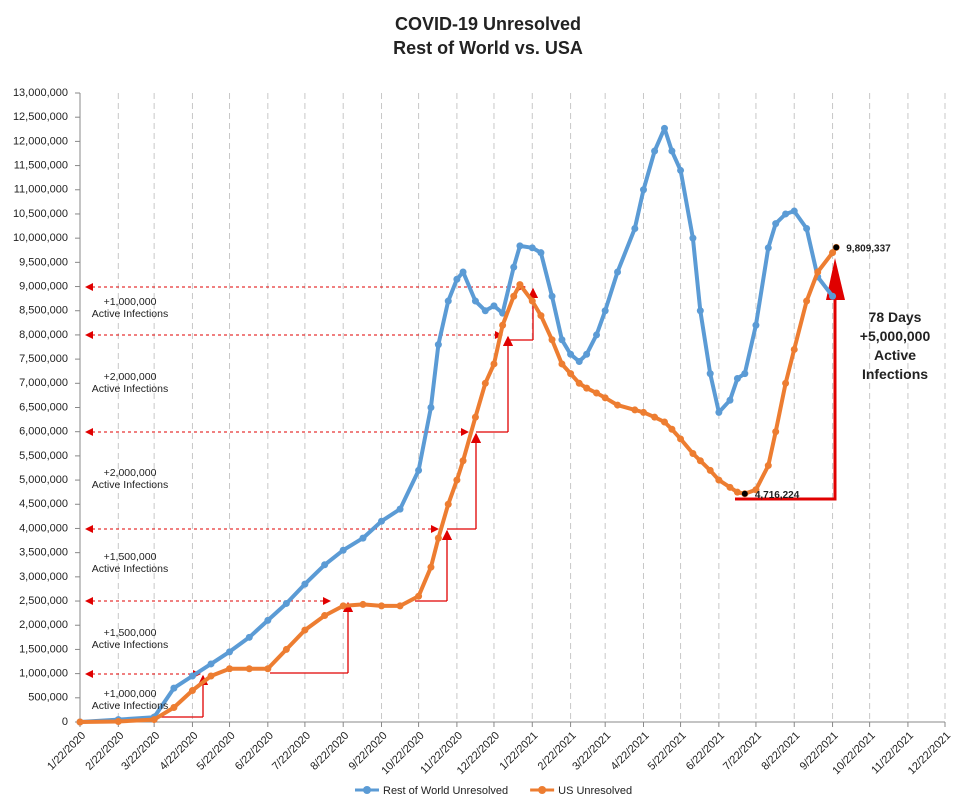  What do you see at coordinates (488, 48) in the screenshot?
I see `chart-subtitle: Rest of World vs. USA` at bounding box center [488, 48].